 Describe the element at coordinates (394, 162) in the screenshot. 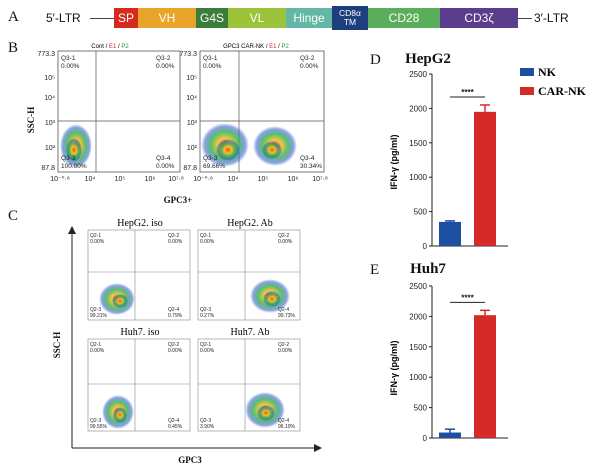

I see `panel-d-ylabel: IFN-γ (pg/ml)` at that location.